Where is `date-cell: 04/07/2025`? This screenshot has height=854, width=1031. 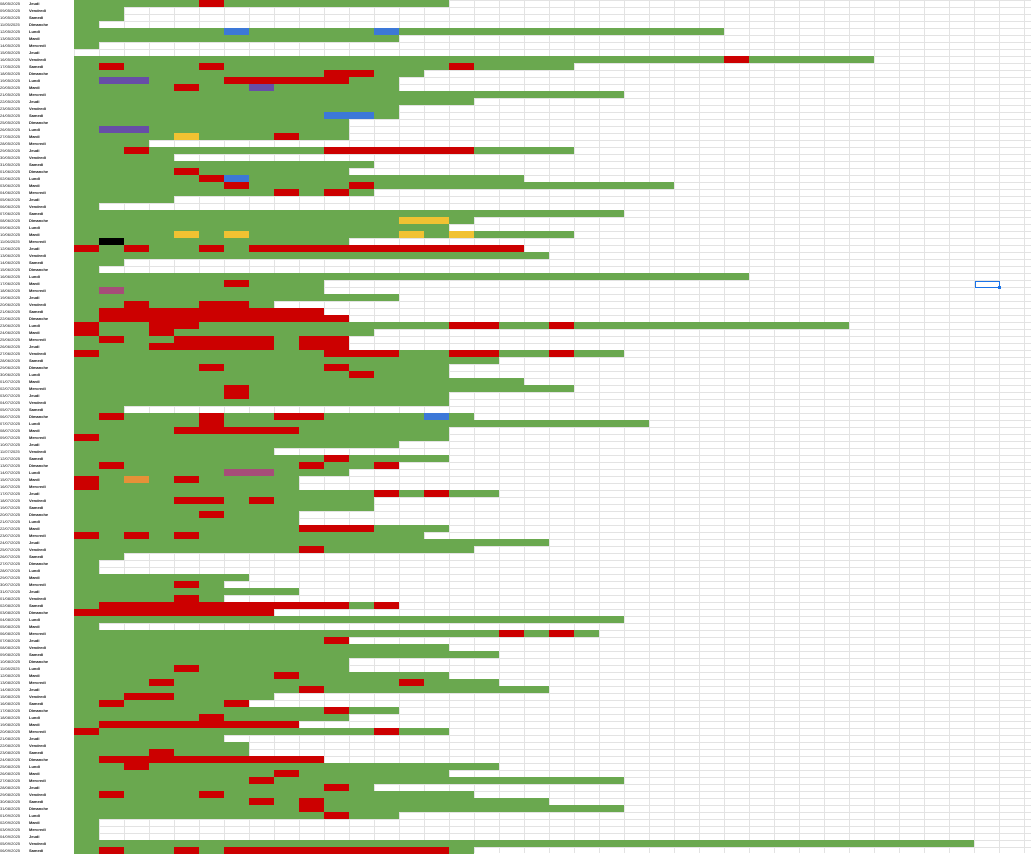
date-cell: 04/07/2025 is located at coordinates (10, 402).